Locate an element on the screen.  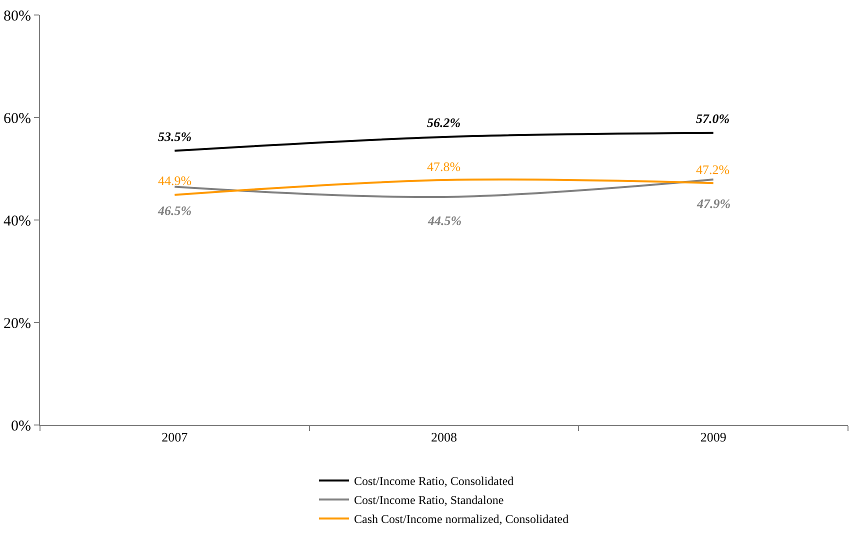
y-tick-label: 0% is located at coordinates (21, 426).